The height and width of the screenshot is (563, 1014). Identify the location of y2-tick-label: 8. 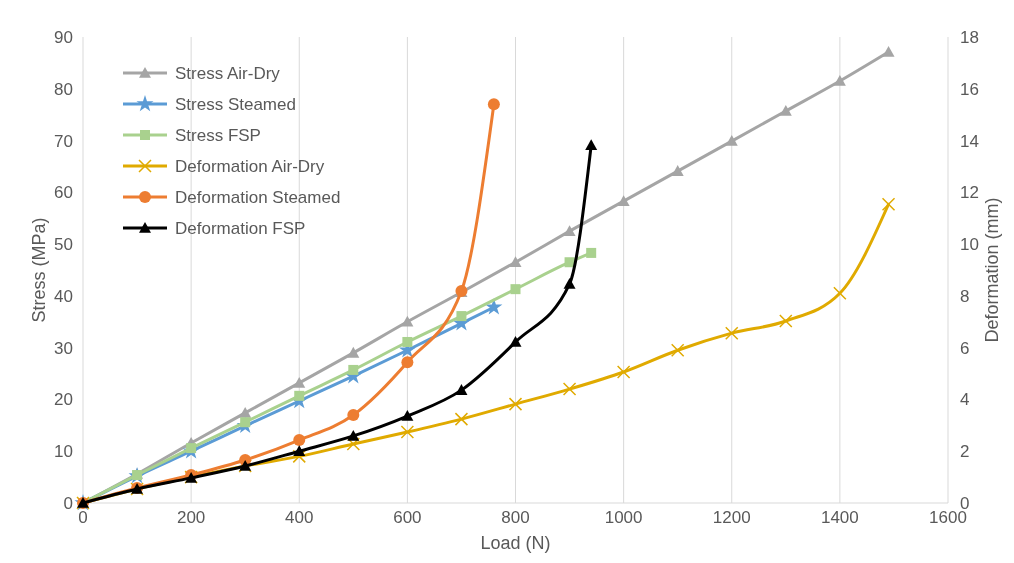
(965, 296).